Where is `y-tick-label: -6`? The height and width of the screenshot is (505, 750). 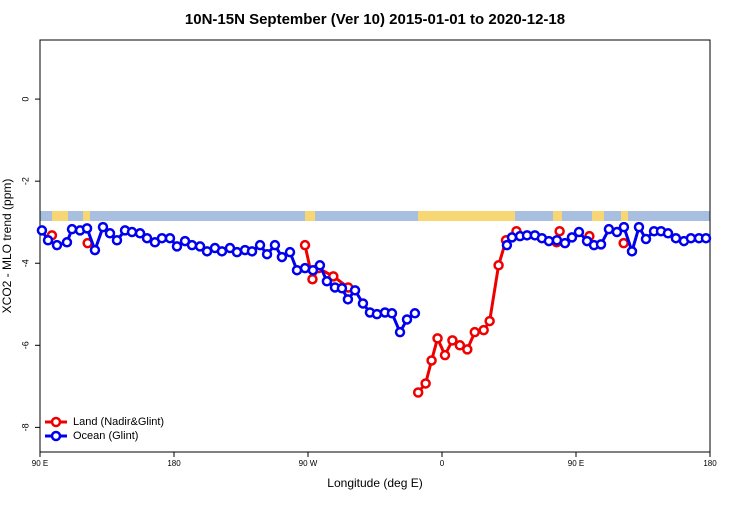 y-tick-label: -6 is located at coordinates (25, 345).